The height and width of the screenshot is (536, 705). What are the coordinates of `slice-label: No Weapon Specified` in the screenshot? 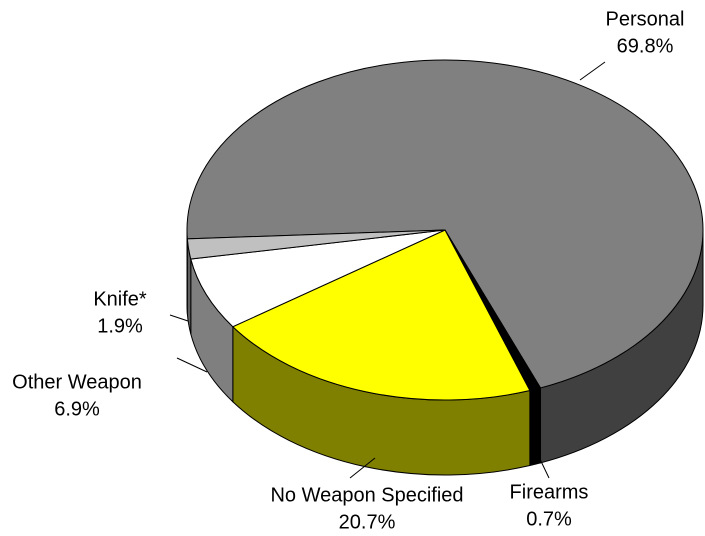 It's located at (366, 495).